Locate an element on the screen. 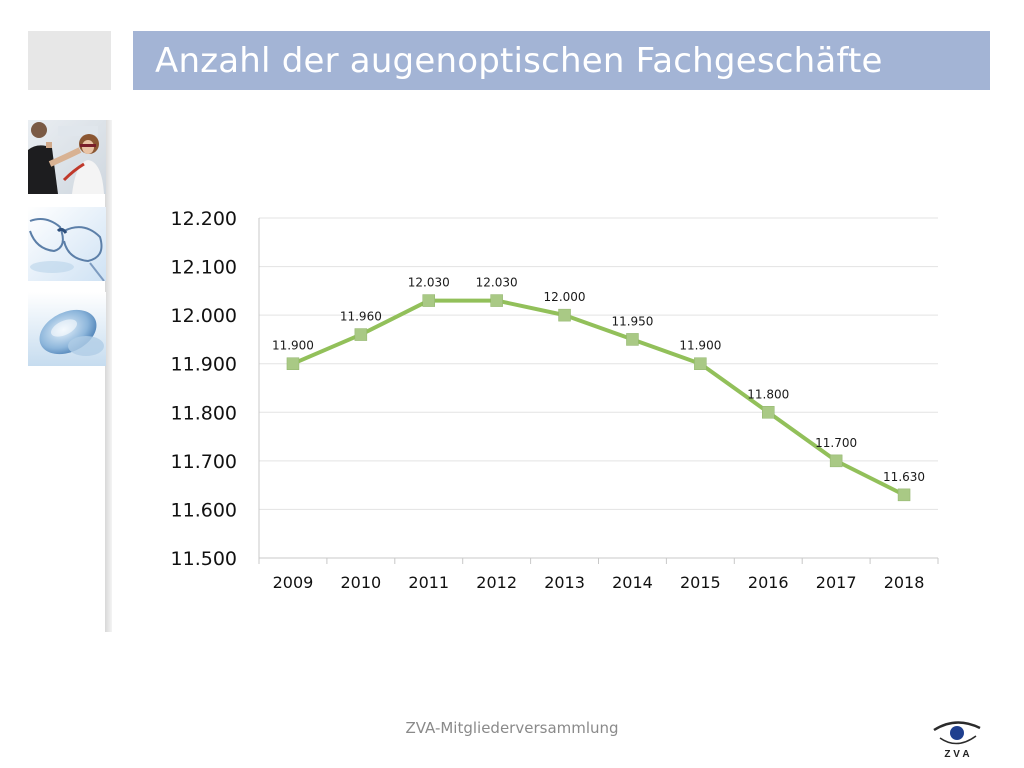  data-label: 11.630 is located at coordinates (904, 477).